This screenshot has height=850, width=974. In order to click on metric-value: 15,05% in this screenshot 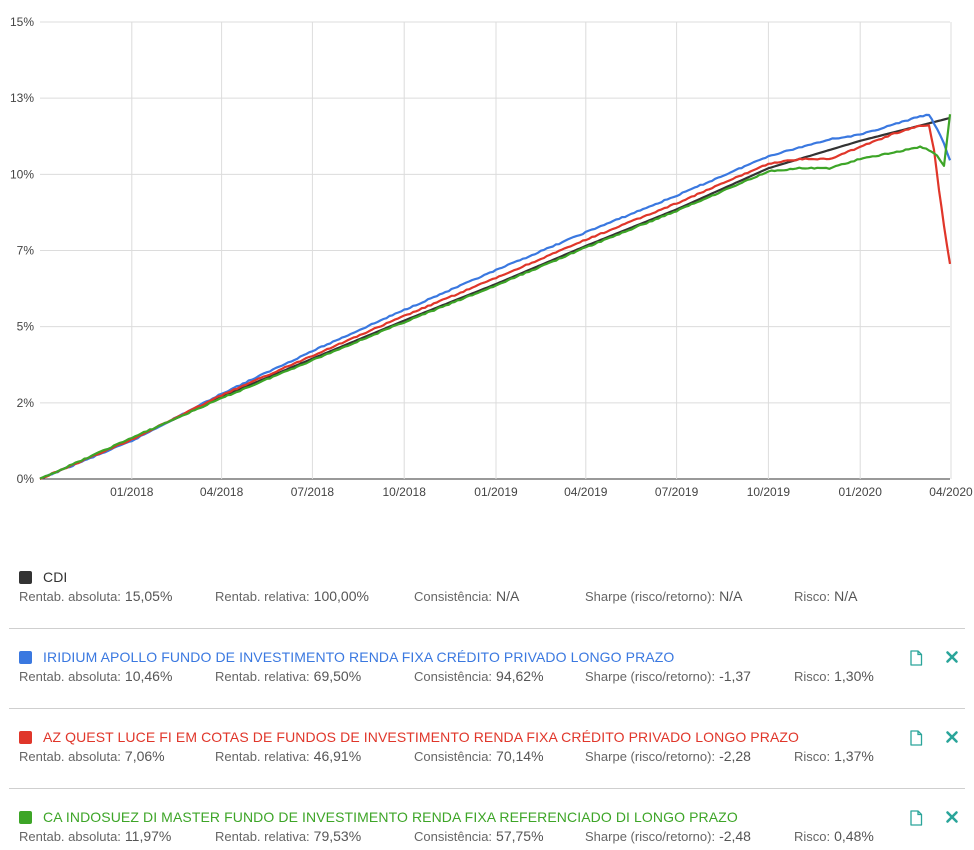, I will do `click(148, 596)`.